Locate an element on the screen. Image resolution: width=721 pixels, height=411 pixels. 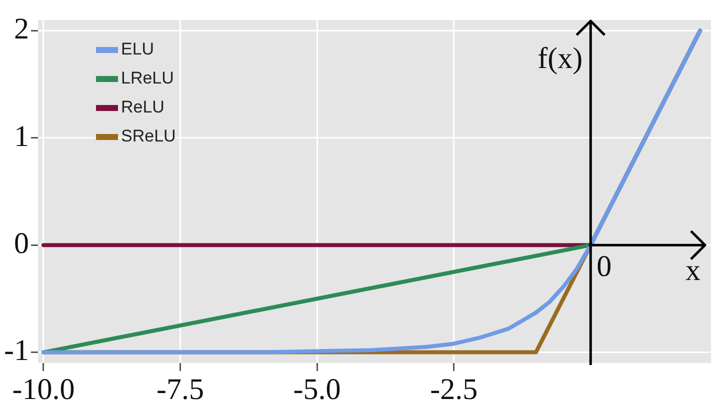
y-tick-label: 1 is located at coordinates (21, 136).